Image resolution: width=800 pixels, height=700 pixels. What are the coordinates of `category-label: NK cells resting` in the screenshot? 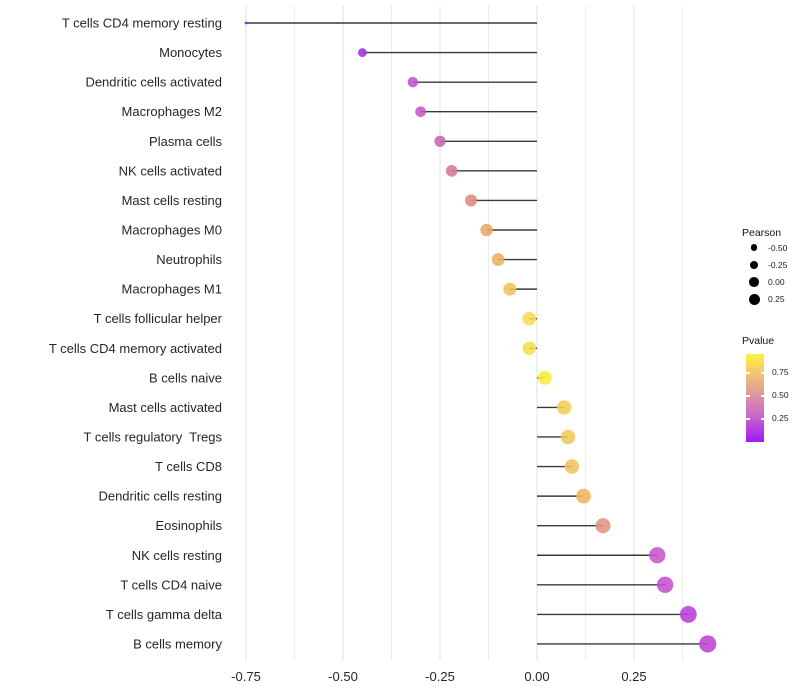 It's located at (177, 555).